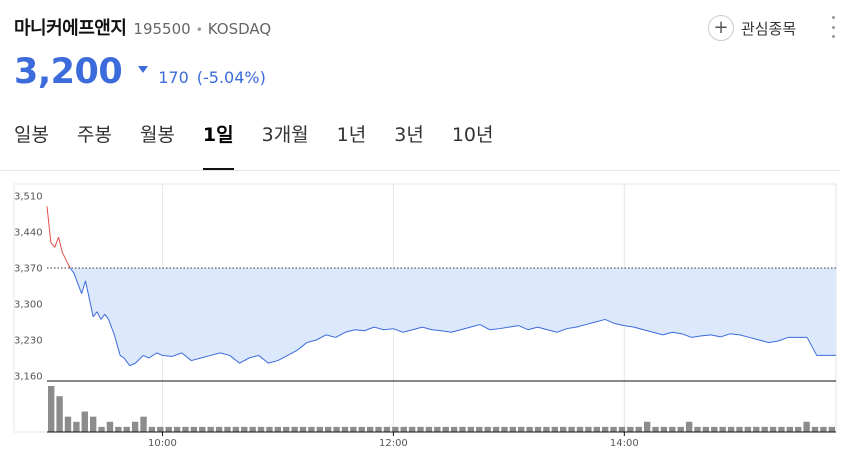 The width and height of the screenshot is (854, 451). I want to click on y-tick-label: 3,510, so click(28, 197).